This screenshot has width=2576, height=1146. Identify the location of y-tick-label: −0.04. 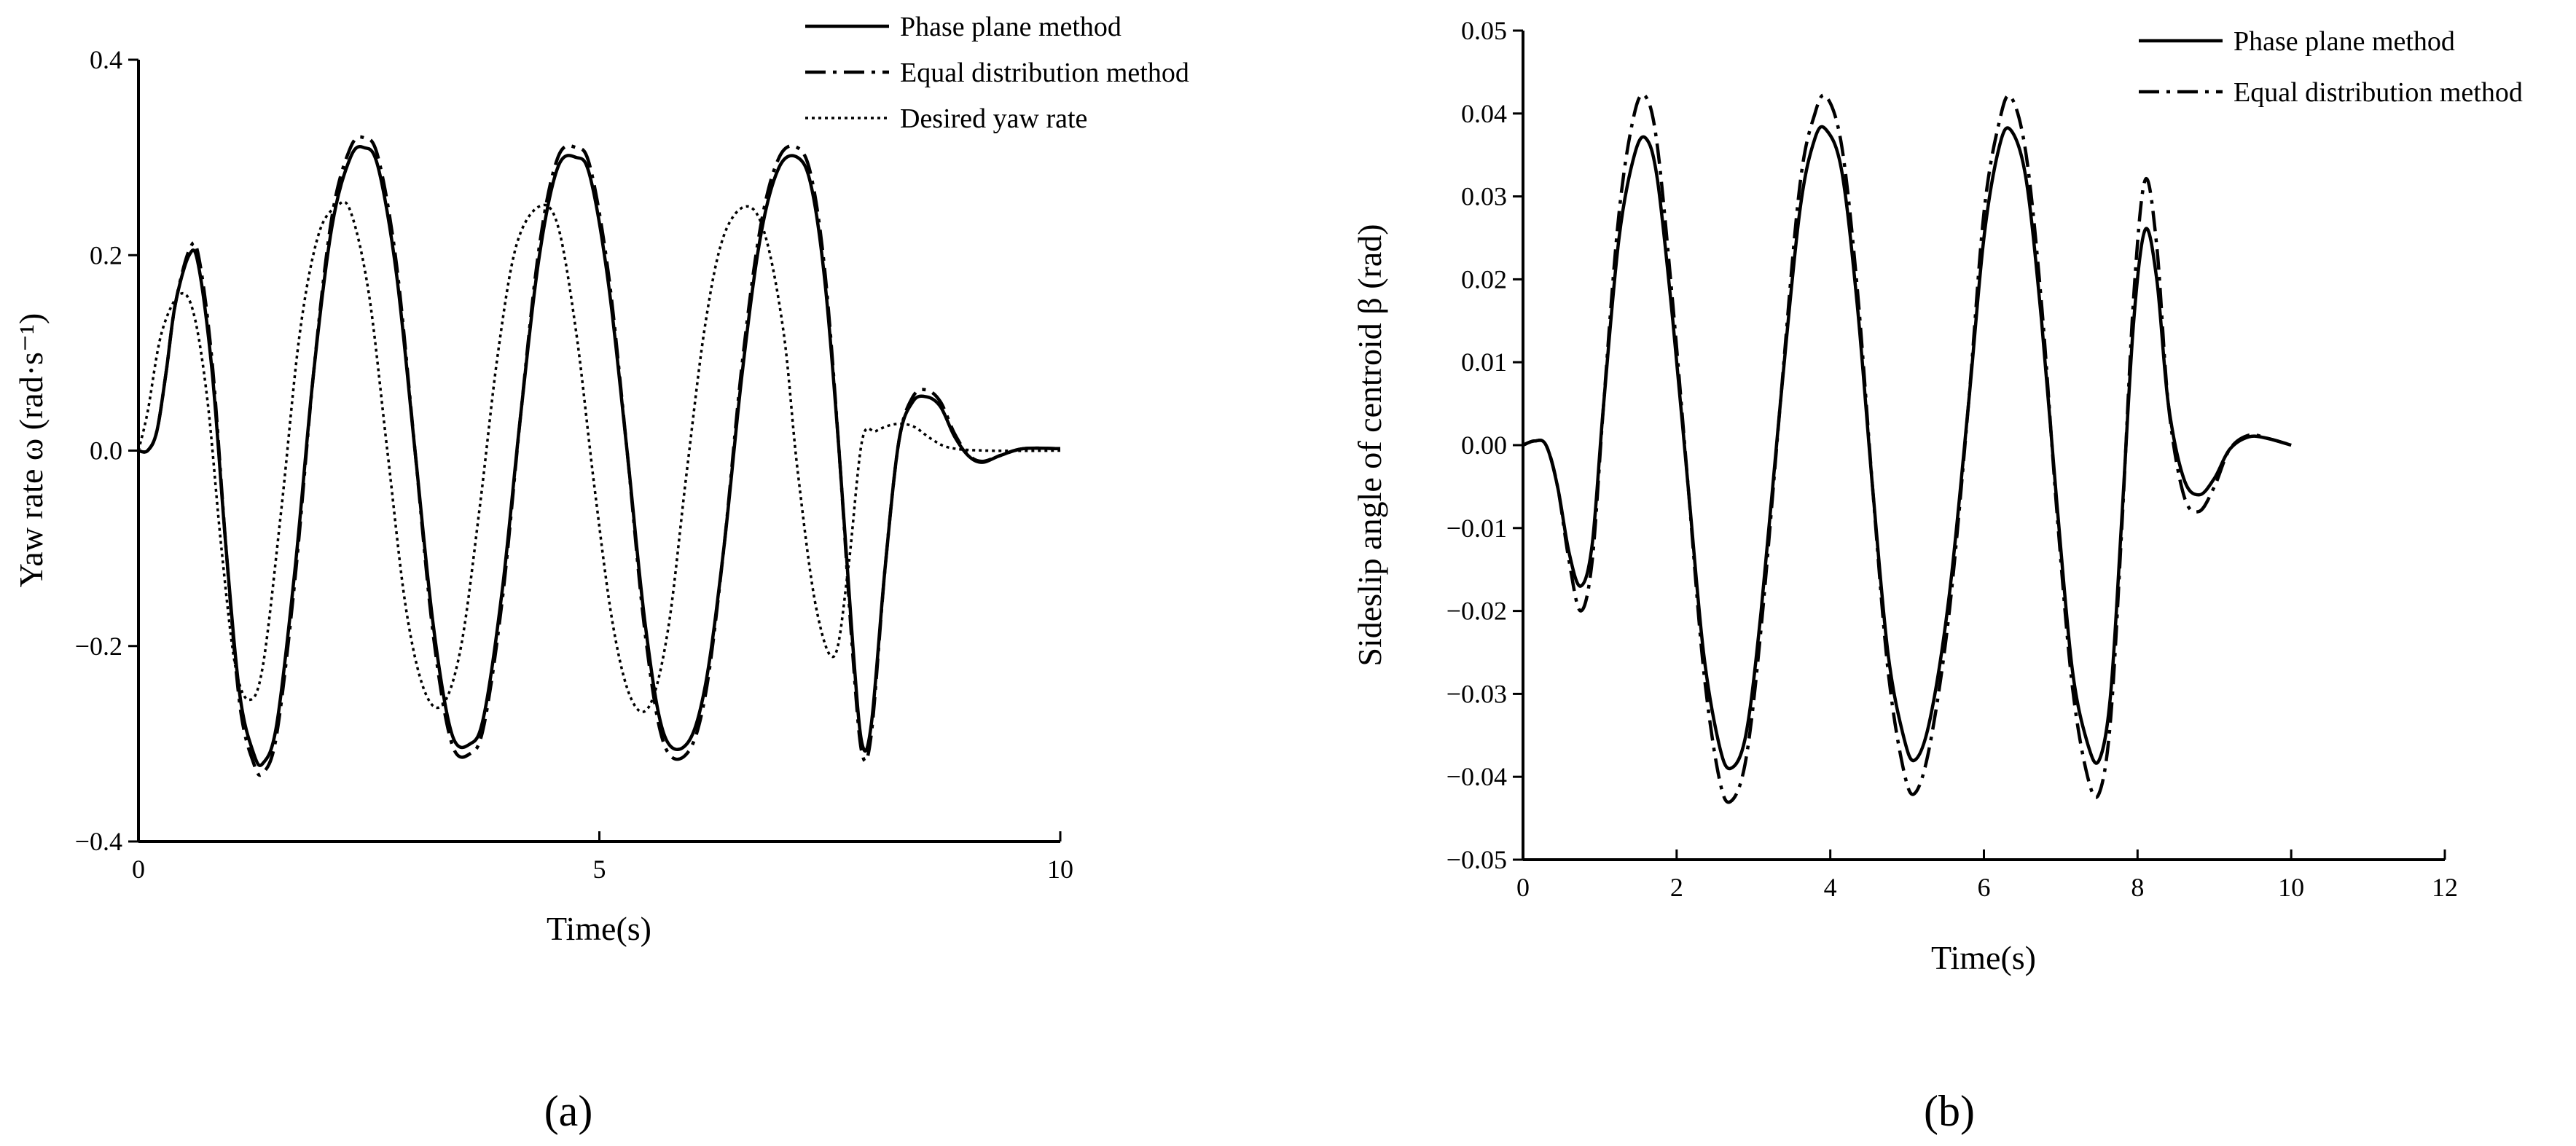
(1476, 777).